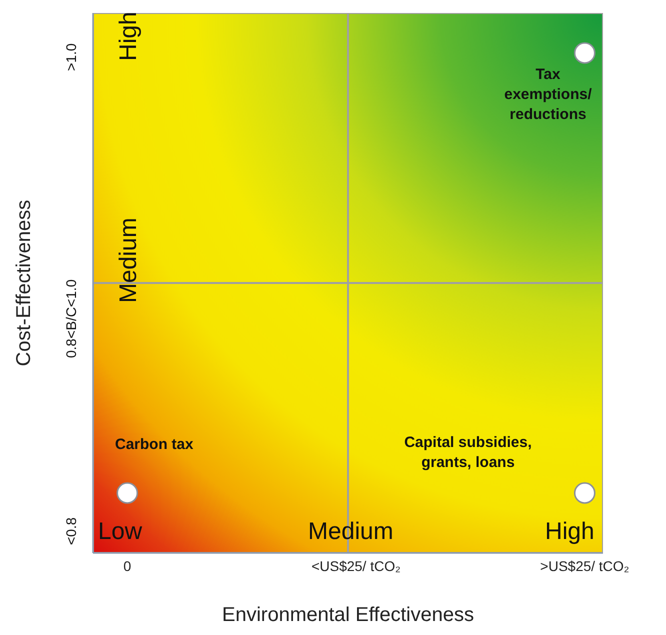  What do you see at coordinates (129, 260) in the screenshot?
I see `annotation: Medium` at bounding box center [129, 260].